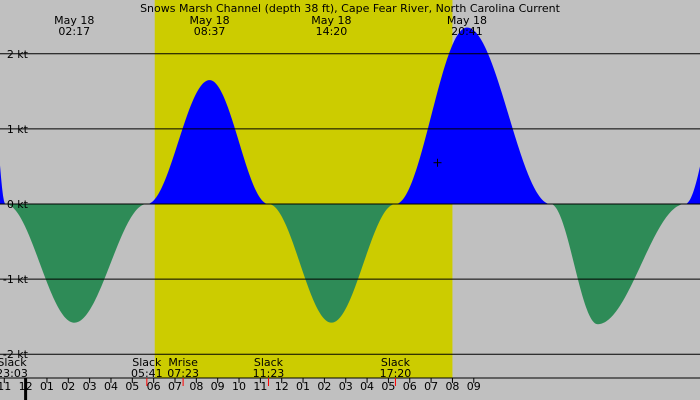  I want to click on event-time: 17:20, so click(396, 373).